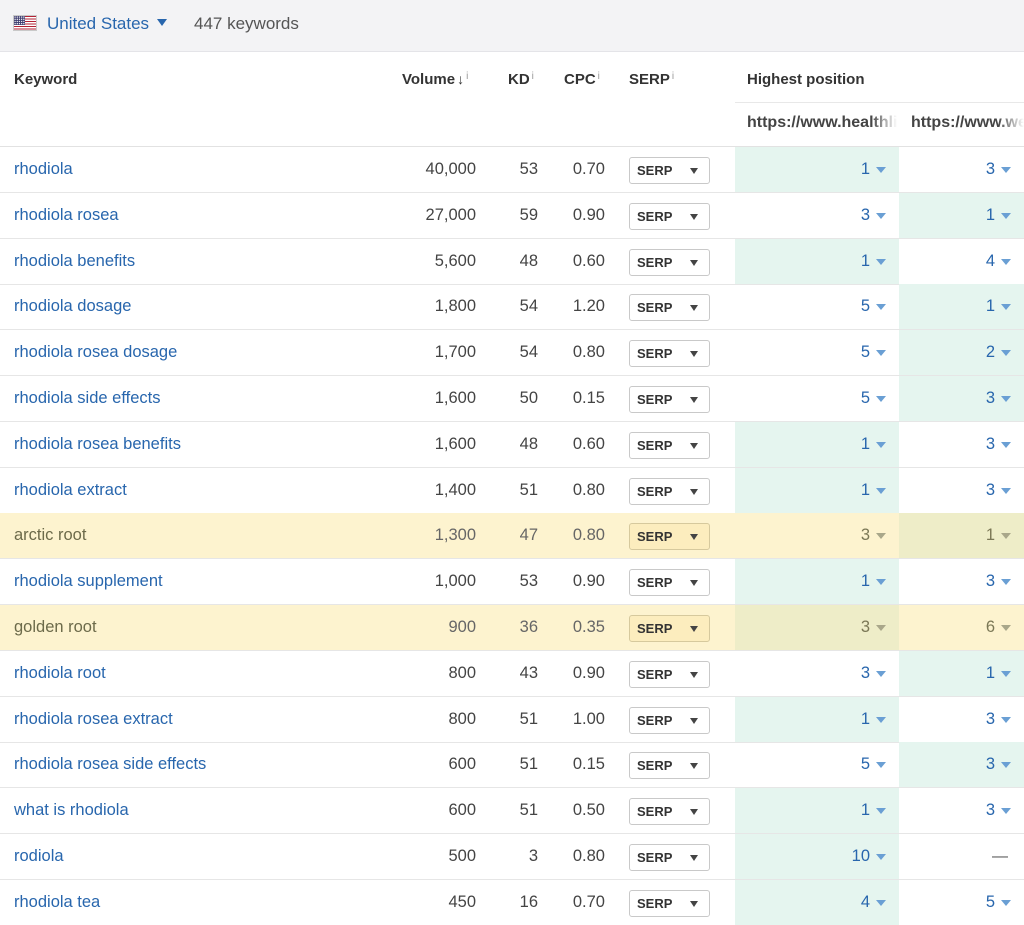  Describe the element at coordinates (39, 856) in the screenshot. I see `keyword-link: rodiola` at that location.